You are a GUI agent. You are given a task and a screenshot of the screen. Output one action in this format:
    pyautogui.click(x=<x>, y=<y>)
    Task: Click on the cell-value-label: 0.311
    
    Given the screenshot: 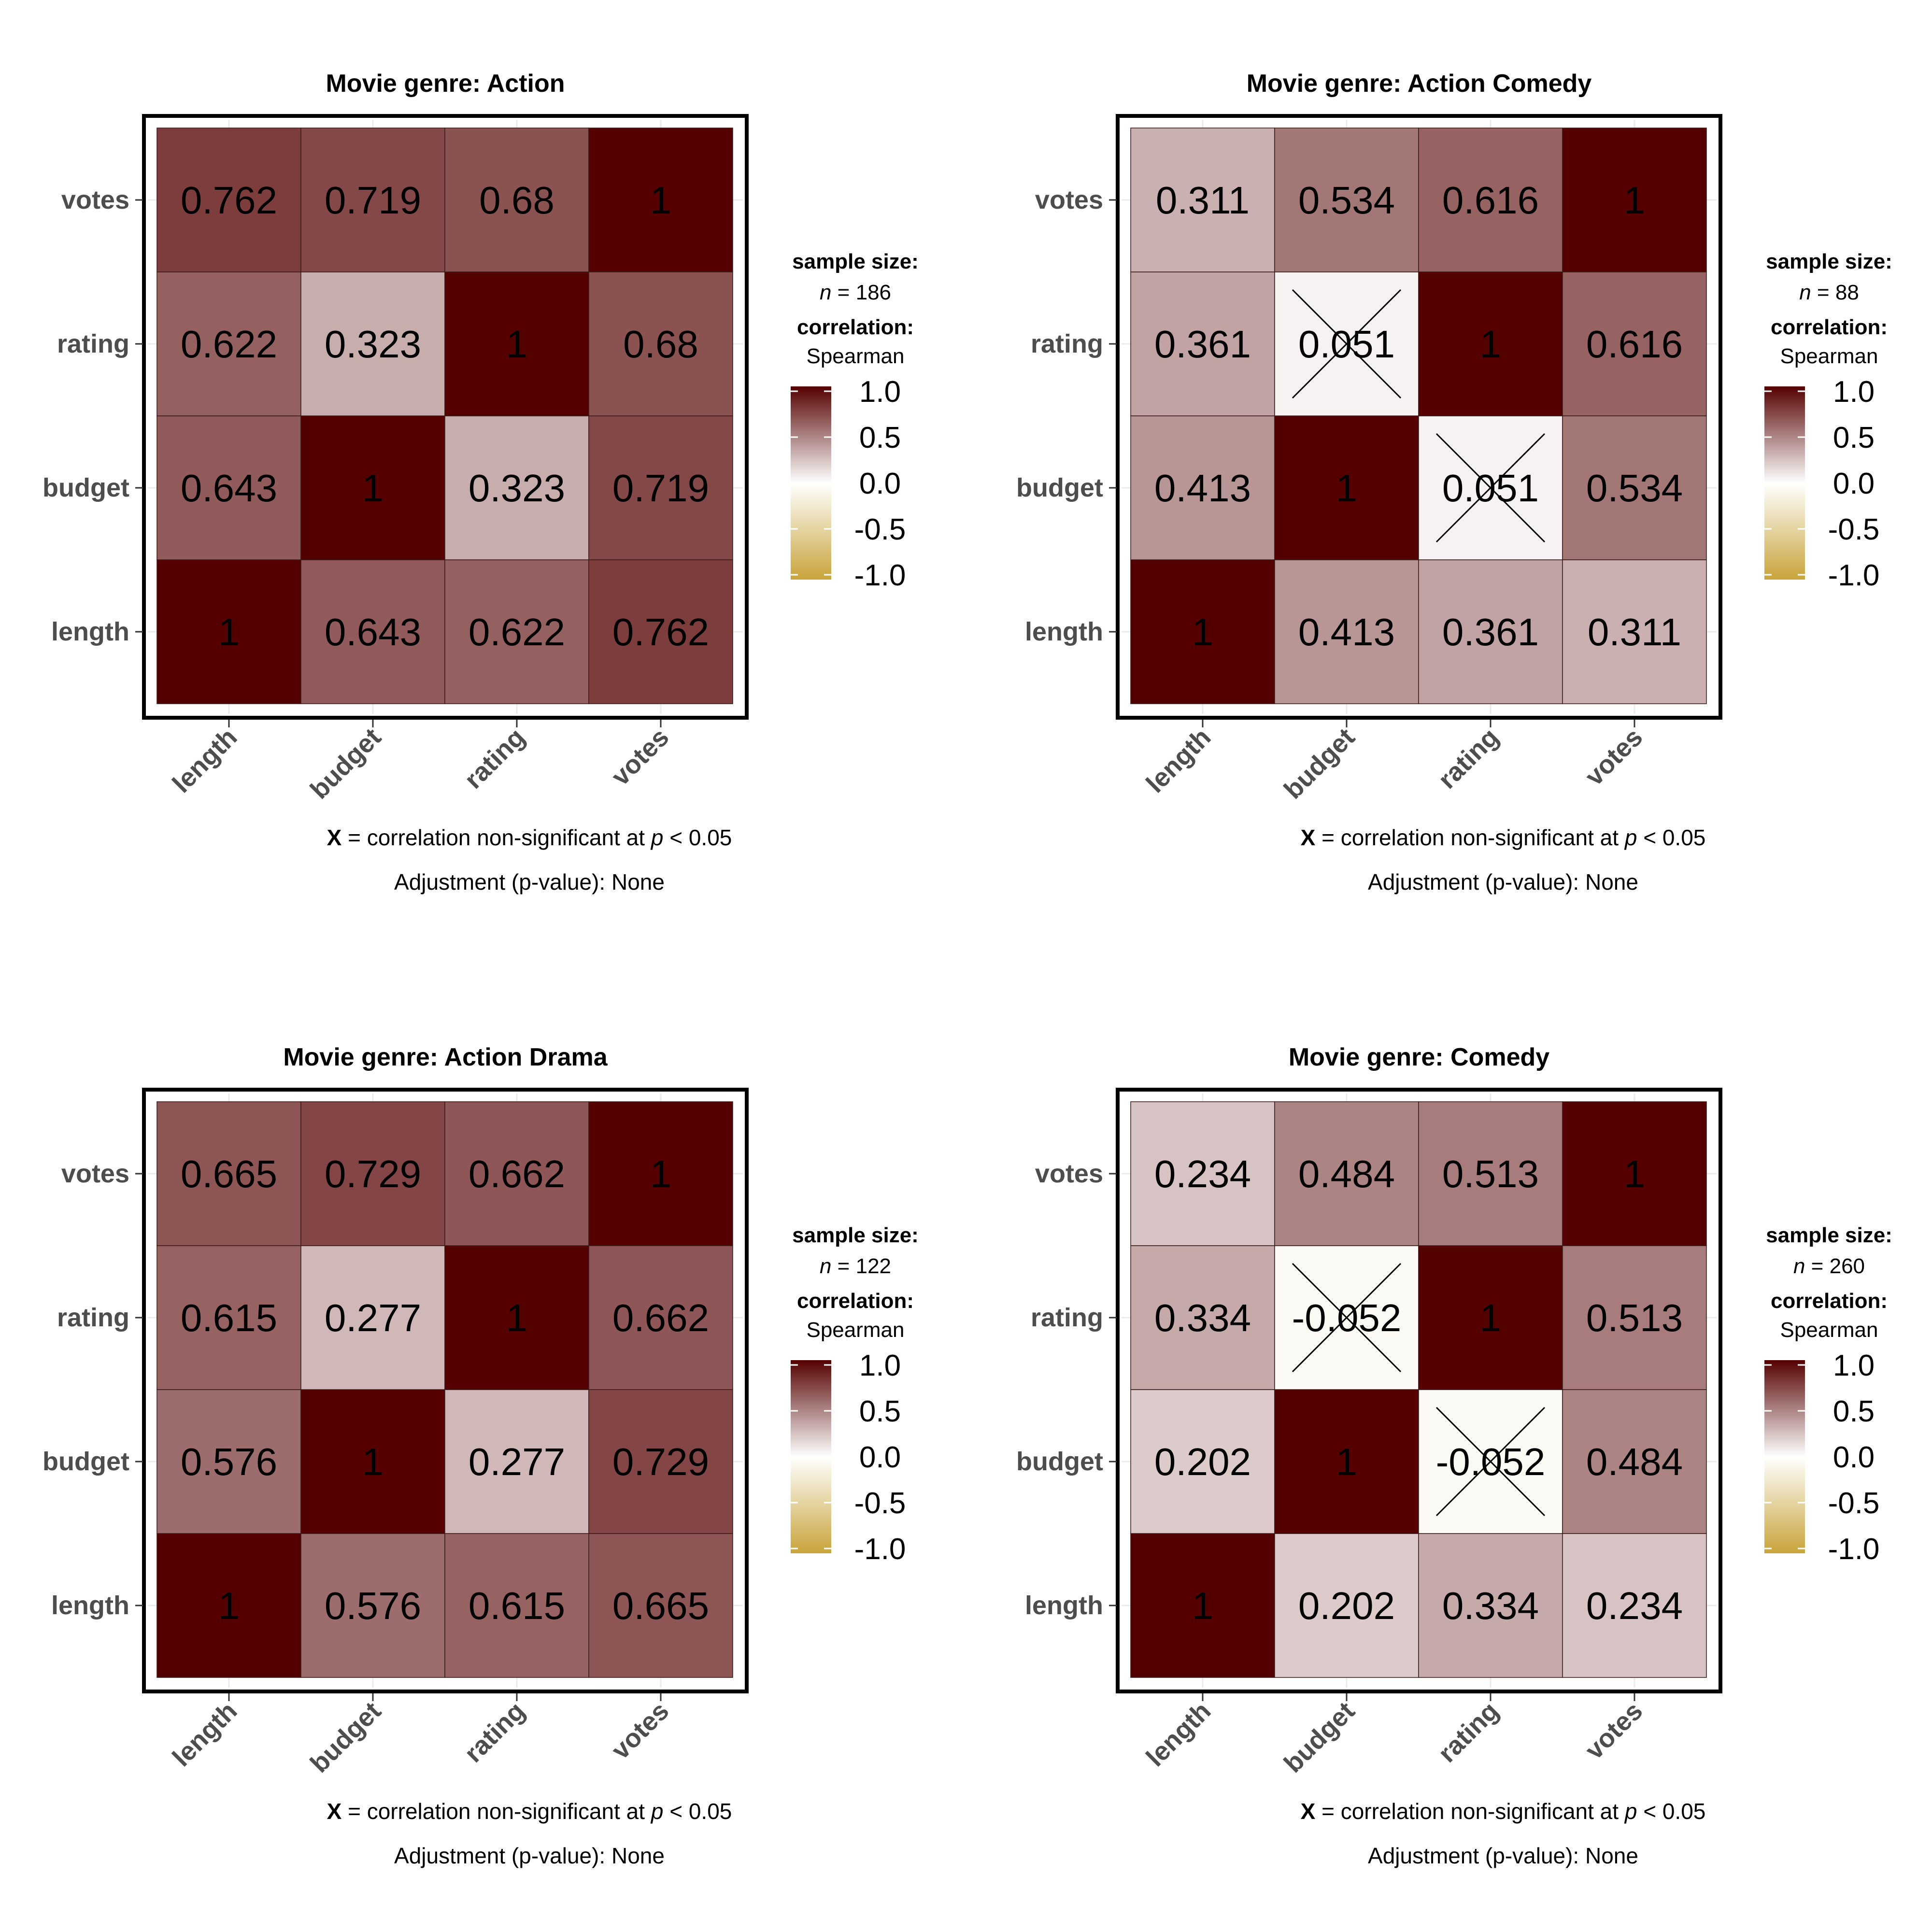 What is the action you would take?
    pyautogui.click(x=1634, y=632)
    